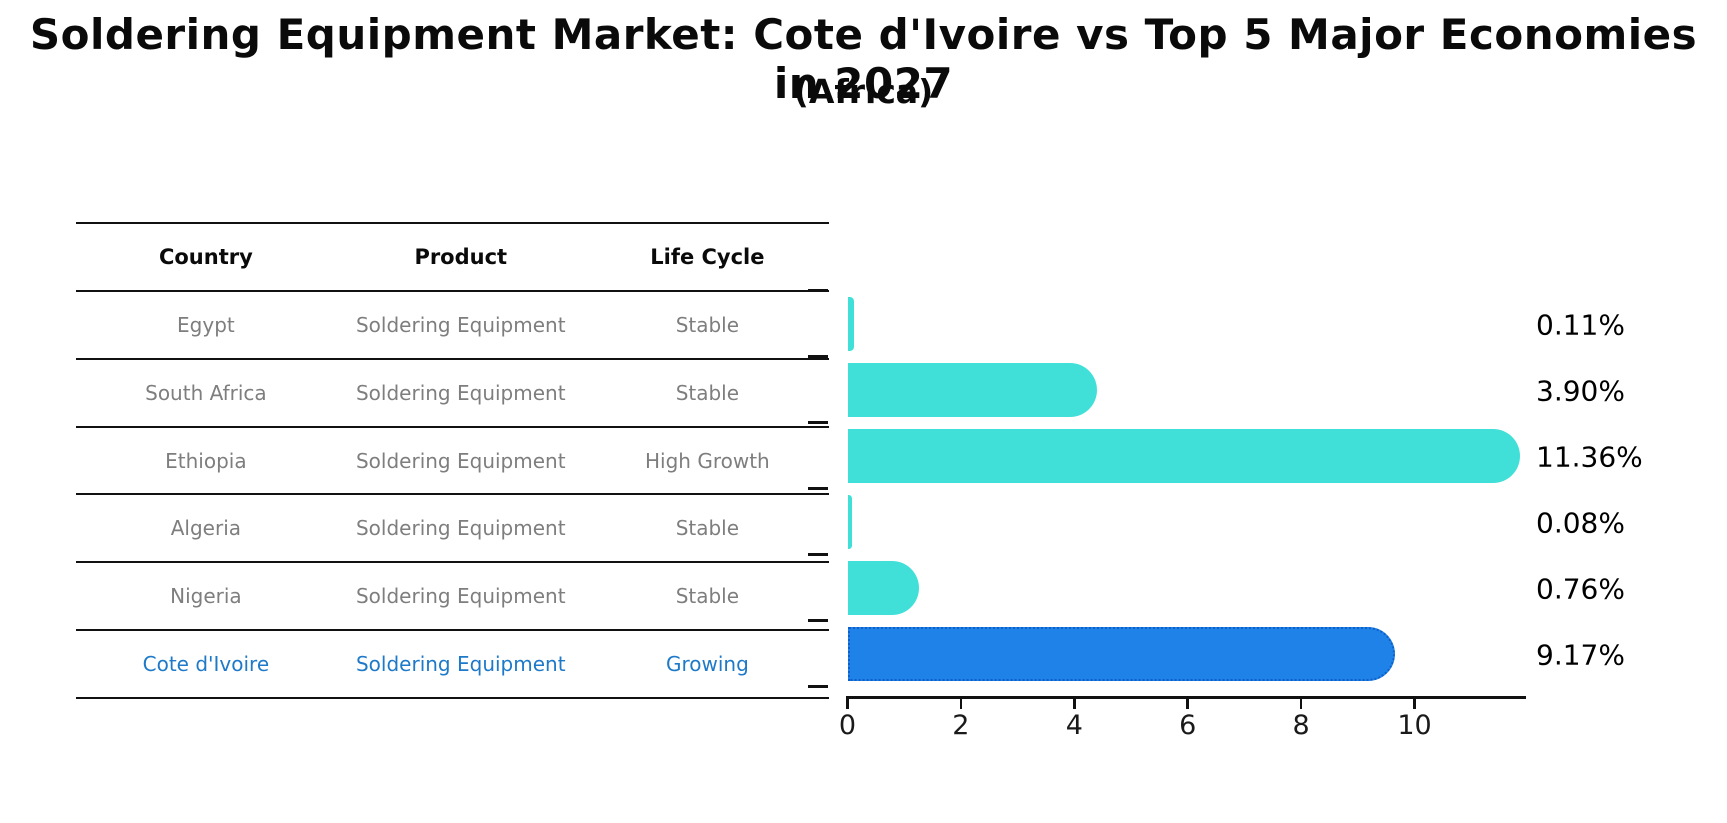 The width and height of the screenshot is (1727, 823). What do you see at coordinates (206, 664) in the screenshot?
I see `cell-country: Cote d'Ivoire` at bounding box center [206, 664].